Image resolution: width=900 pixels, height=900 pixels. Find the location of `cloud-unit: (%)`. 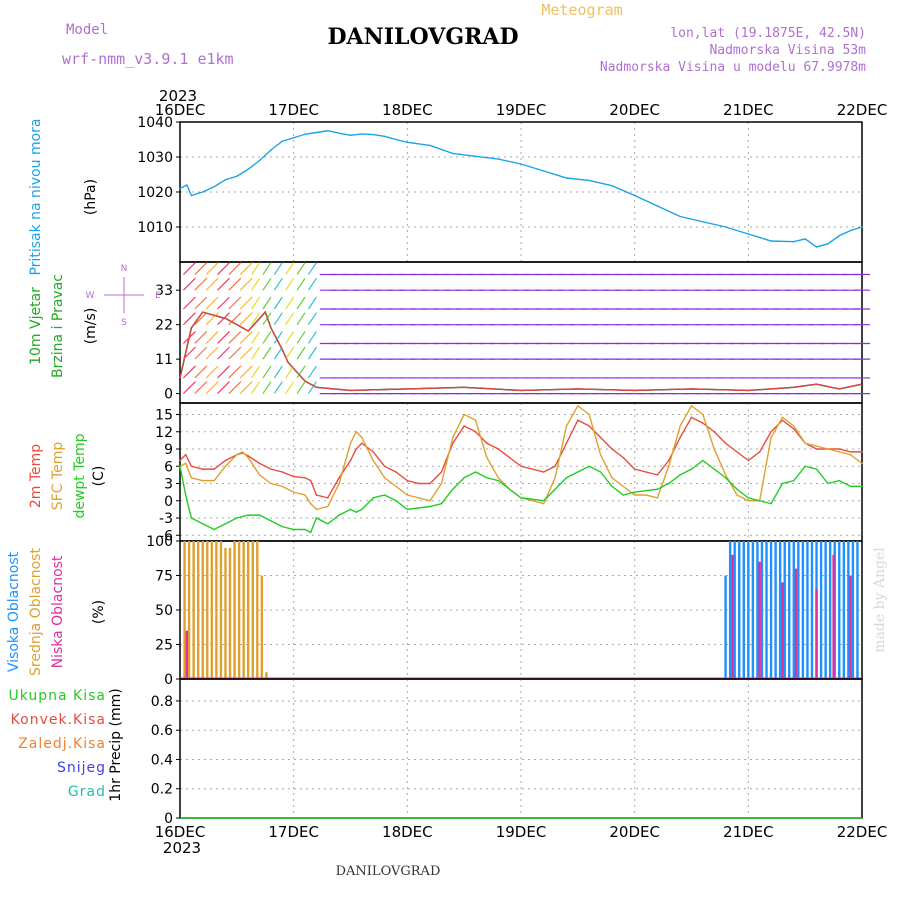

cloud-unit: (%) is located at coordinates (99, 612).